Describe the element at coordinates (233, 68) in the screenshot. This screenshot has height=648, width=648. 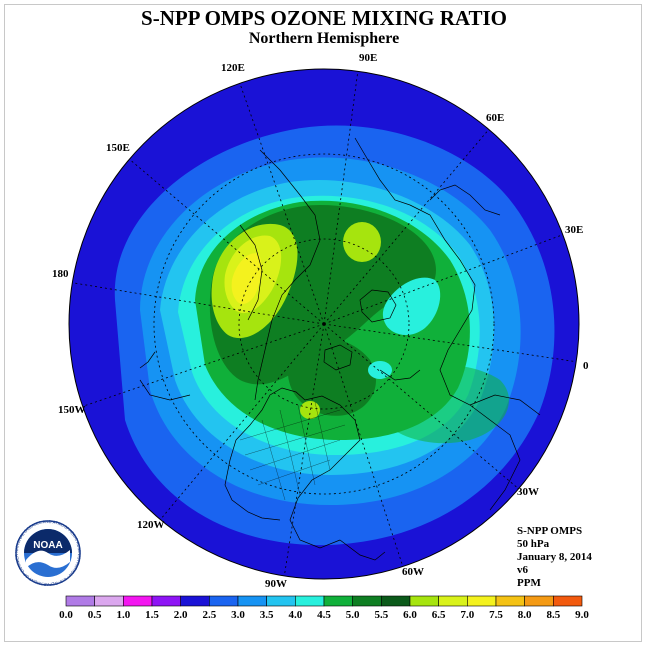
I see `lon-label-120e: 120E` at that location.